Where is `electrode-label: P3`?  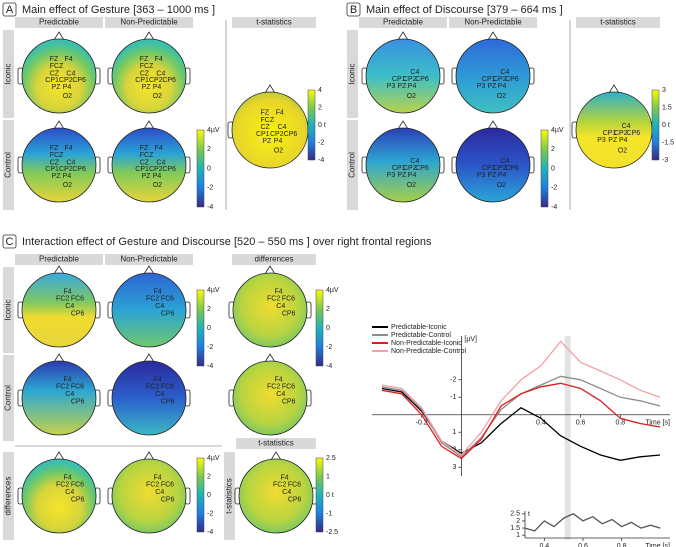 electrode-label: P3 is located at coordinates (481, 86).